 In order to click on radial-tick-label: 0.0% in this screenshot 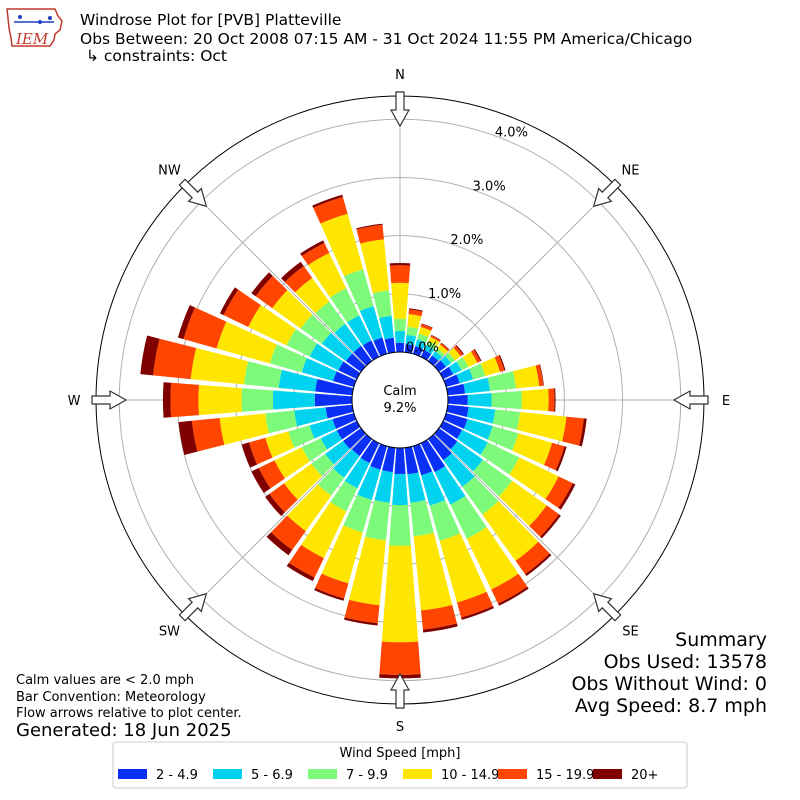, I will do `click(422, 348)`.